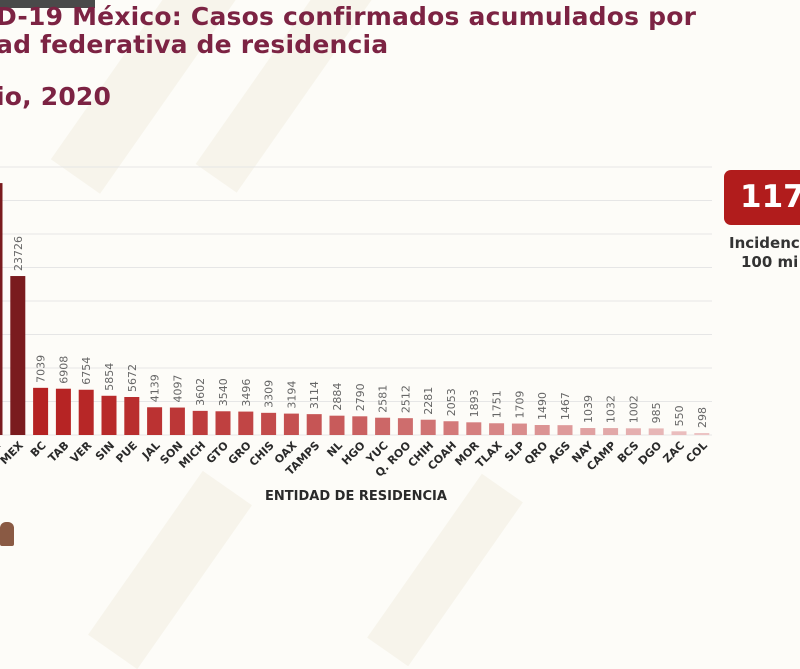  Describe the element at coordinates (559, 452) in the screenshot. I see `x-tick-label: AGS` at that location.